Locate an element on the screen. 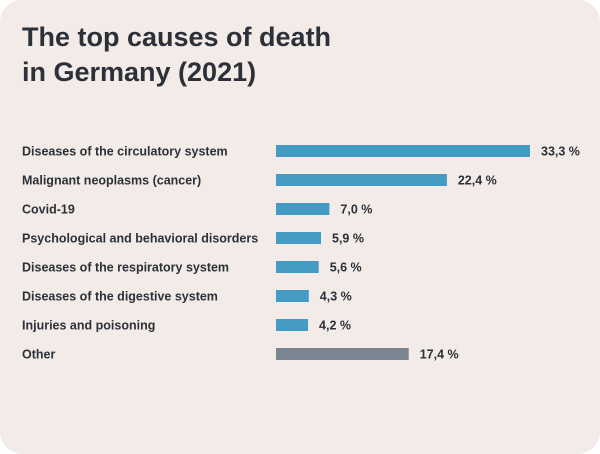  value-label: 33,3 % is located at coordinates (560, 152).